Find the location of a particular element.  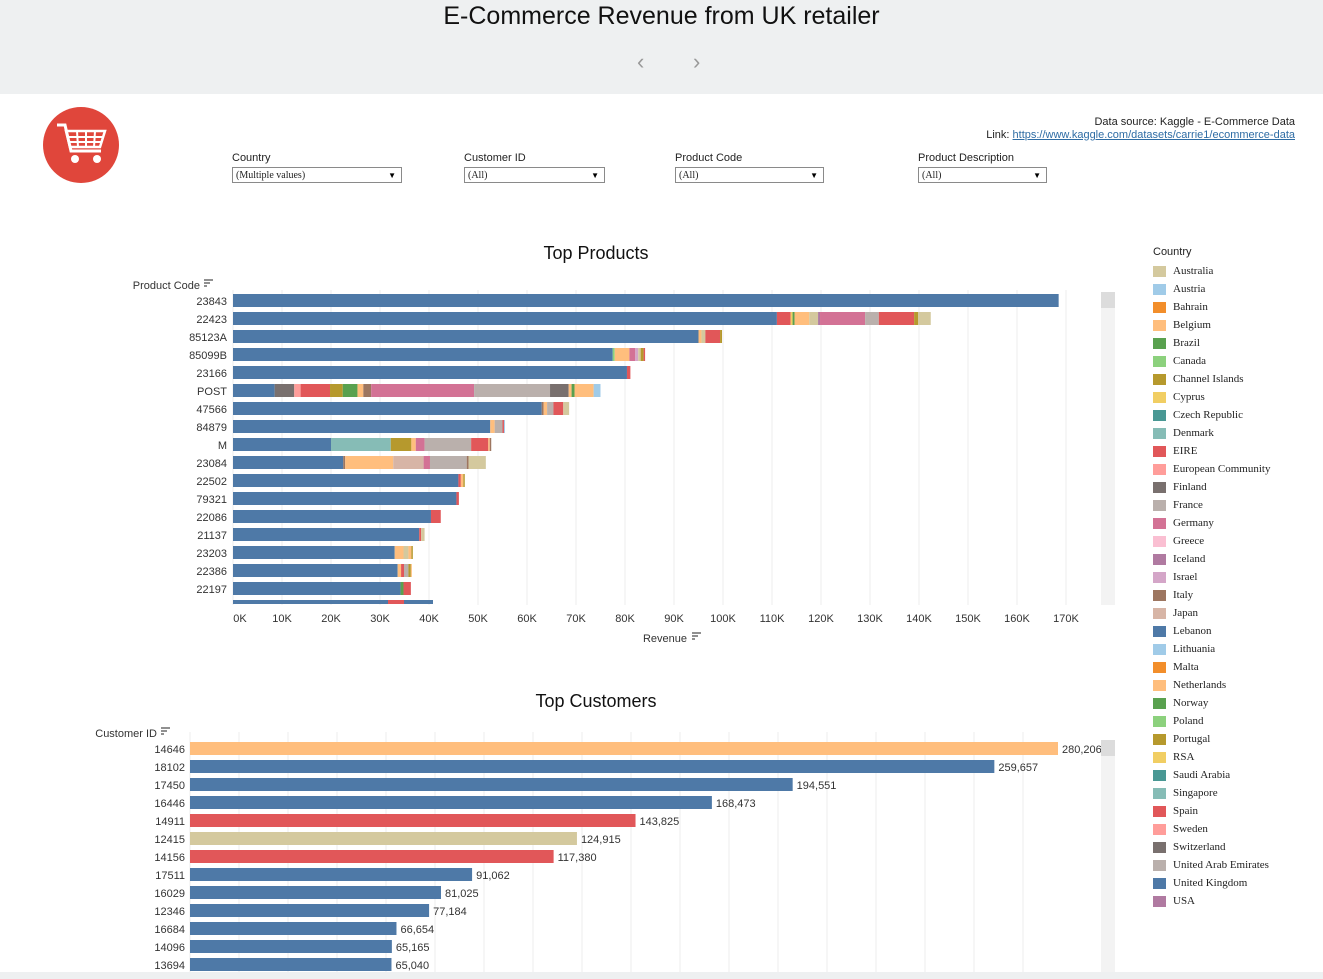

legend-item: RSA is located at coordinates (1211, 757).